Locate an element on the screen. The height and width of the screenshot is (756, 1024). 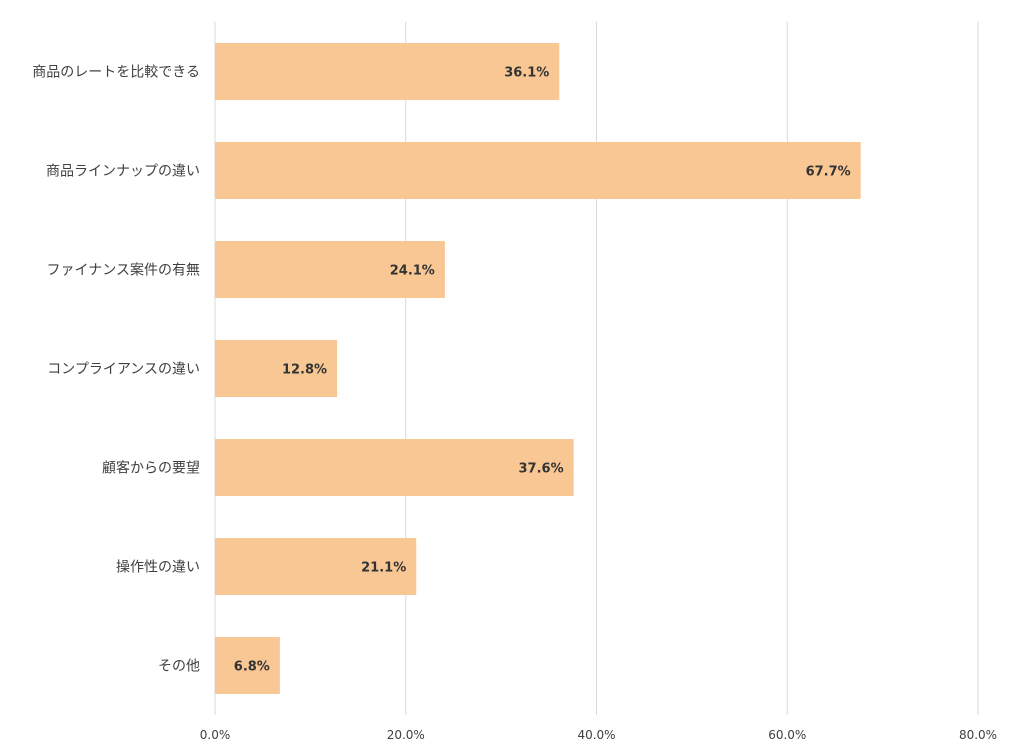
data-label: 24.1% is located at coordinates (412, 271).